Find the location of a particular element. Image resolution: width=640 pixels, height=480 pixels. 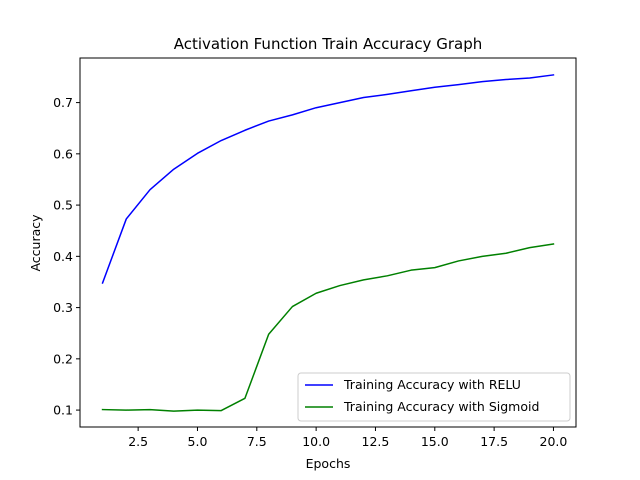

x-tick-label: 10.0 is located at coordinates (316, 441).